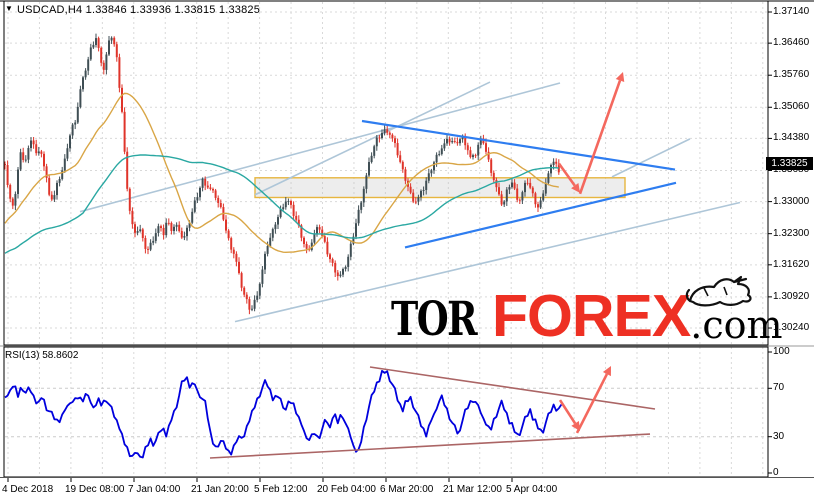 This screenshot has height=503, width=814. Describe the element at coordinates (789, 163) in the screenshot. I see `current-price-badge: 1.33825` at that location.